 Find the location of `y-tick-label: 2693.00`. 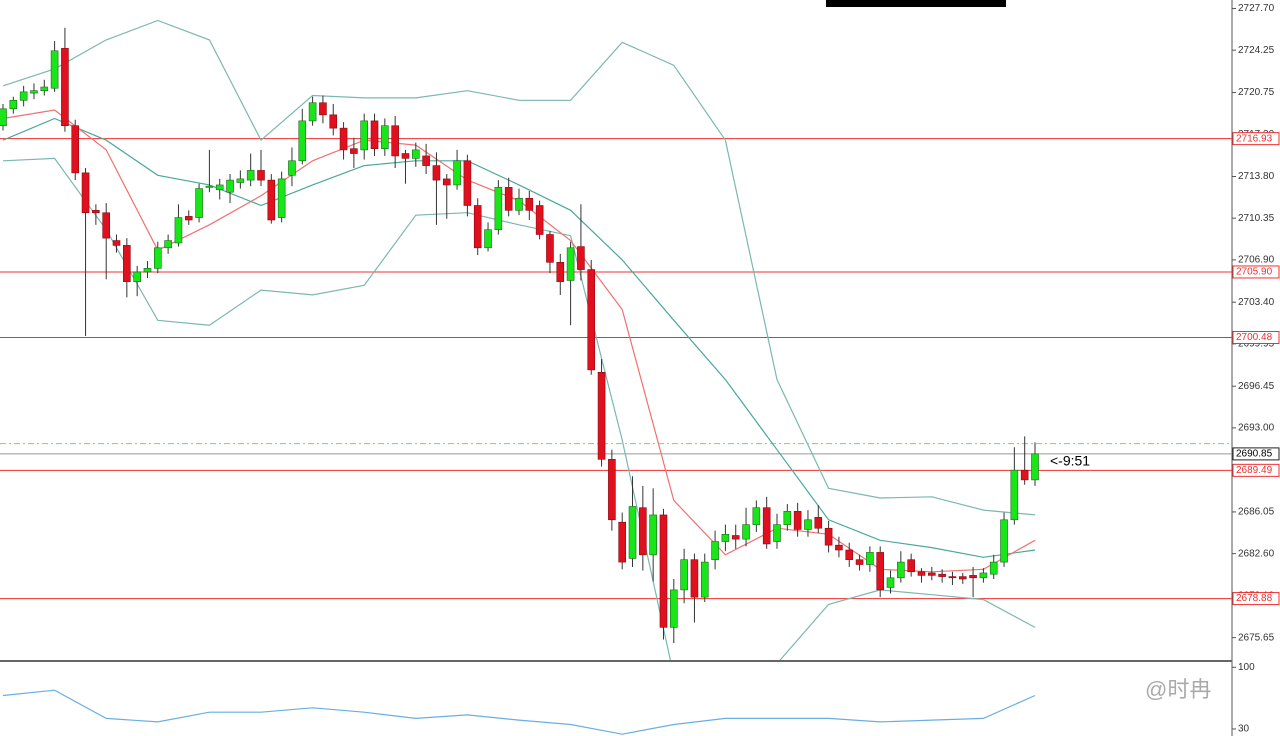

y-tick-label: 2693.00 is located at coordinates (1256, 428).